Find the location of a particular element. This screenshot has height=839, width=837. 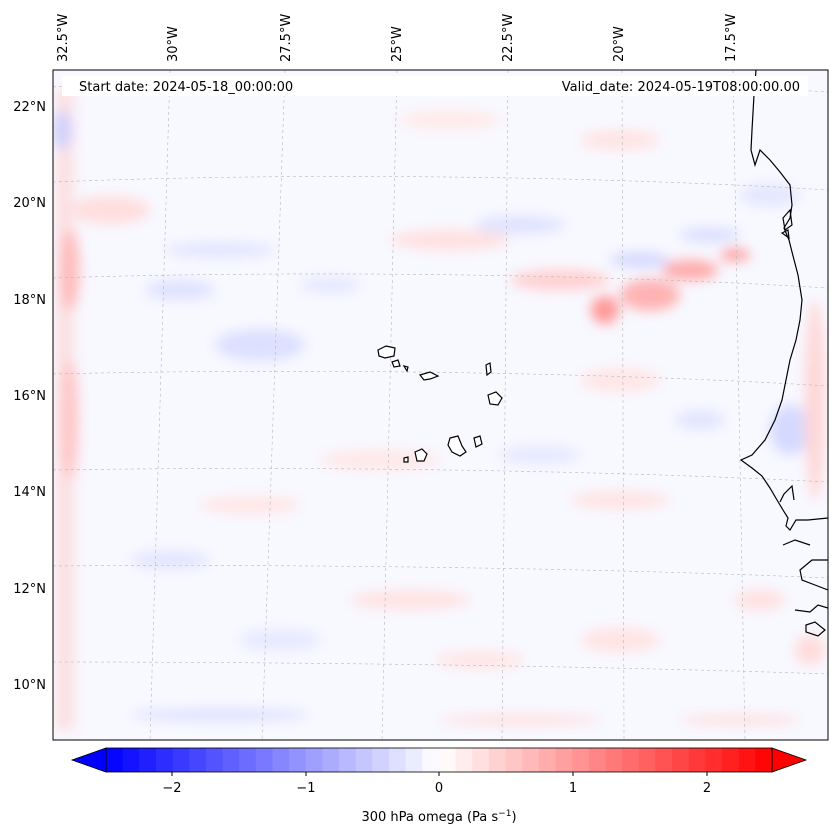

colorbar-label: 300 hPa omega (Pa s−1) is located at coordinates (438, 817).